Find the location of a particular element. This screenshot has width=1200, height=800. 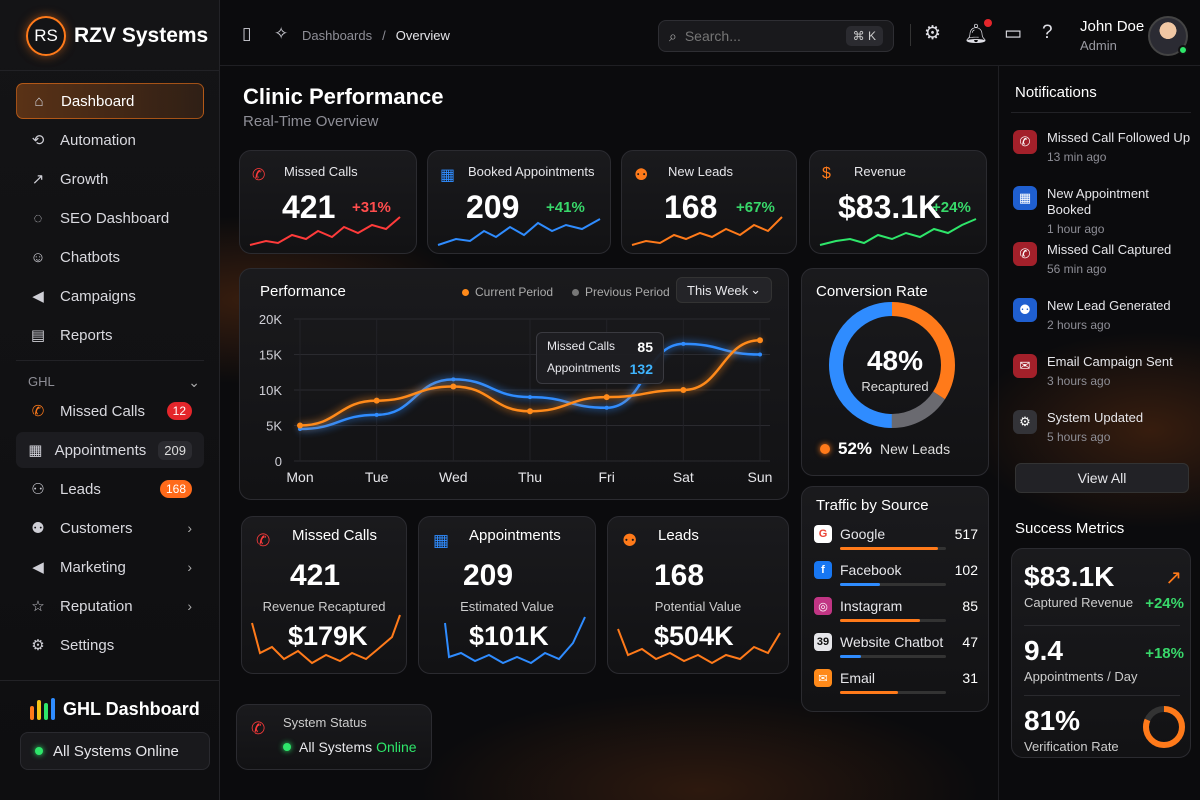

sidebar-item-leads: ⚇ Leads 168 is located at coordinates (110, 489).